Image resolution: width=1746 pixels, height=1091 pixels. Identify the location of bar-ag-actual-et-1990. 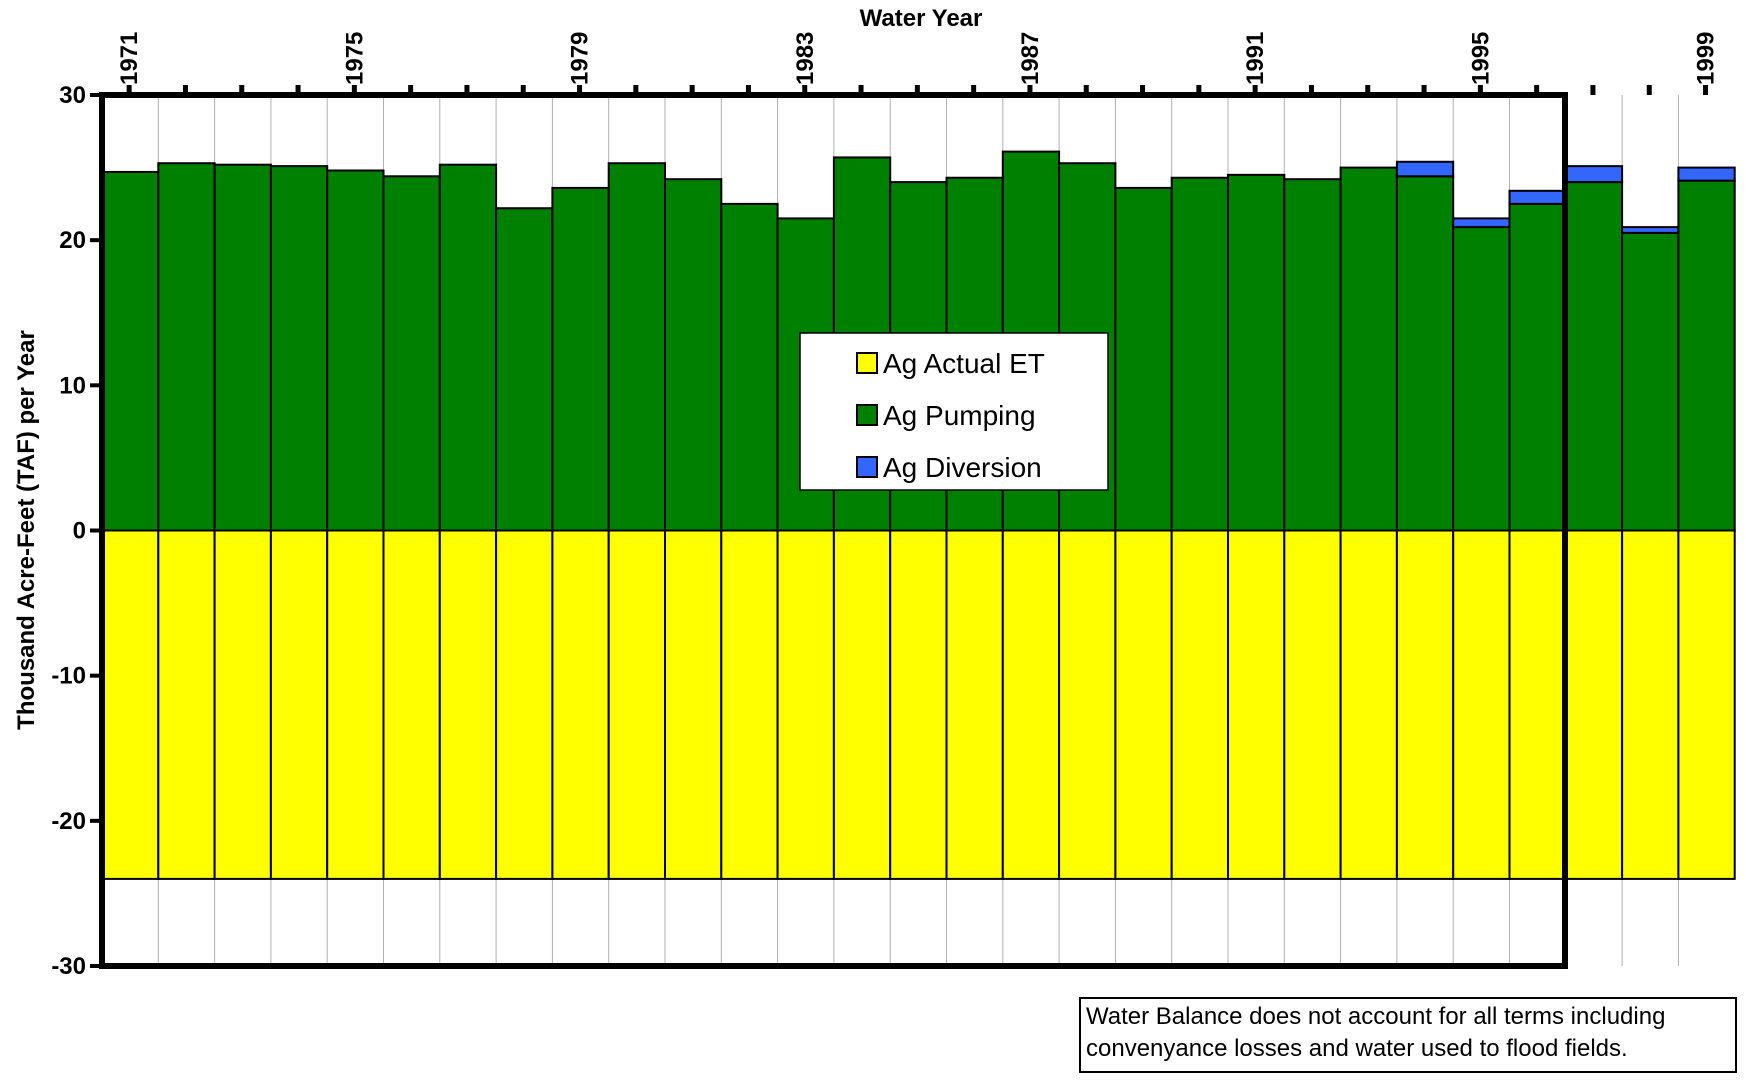
(1199, 704).